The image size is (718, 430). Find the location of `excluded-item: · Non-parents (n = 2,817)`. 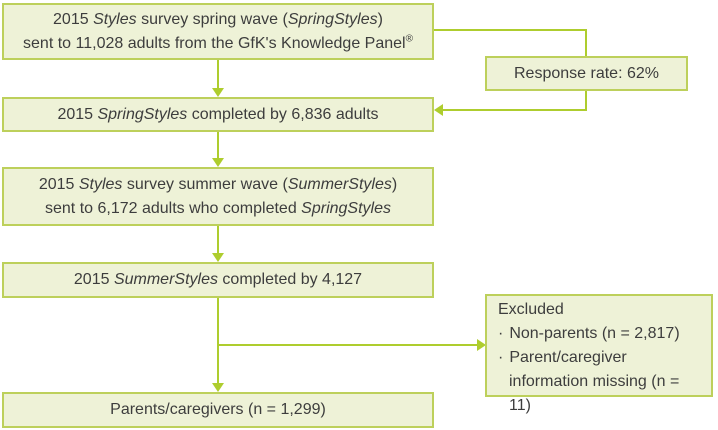

excluded-item: · Non-parents (n = 2,817) is located at coordinates (589, 334).